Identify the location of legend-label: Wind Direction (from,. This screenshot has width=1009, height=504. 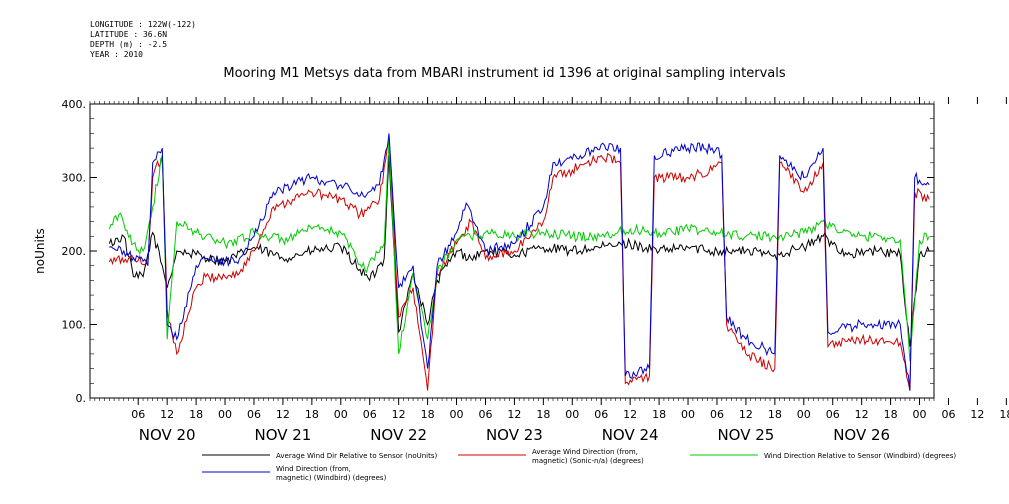
(313, 469).